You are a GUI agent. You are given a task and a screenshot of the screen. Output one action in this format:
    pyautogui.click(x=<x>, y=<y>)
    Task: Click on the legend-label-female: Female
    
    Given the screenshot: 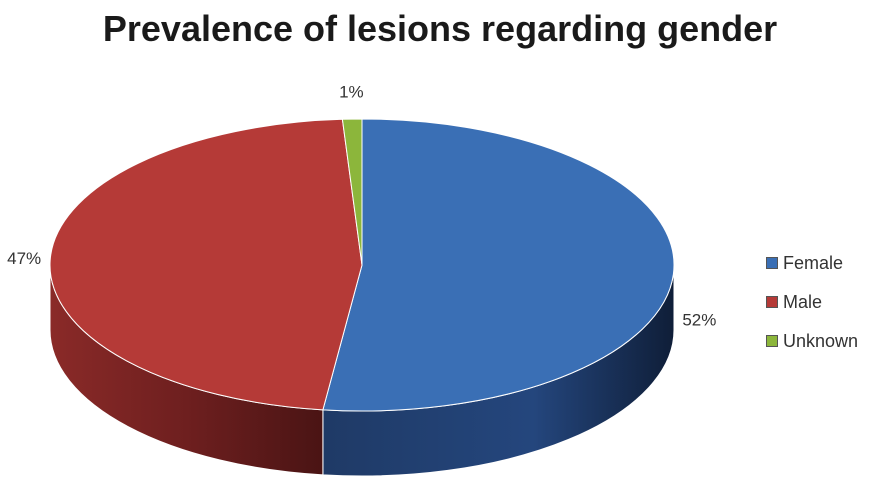 What is the action you would take?
    pyautogui.click(x=813, y=262)
    